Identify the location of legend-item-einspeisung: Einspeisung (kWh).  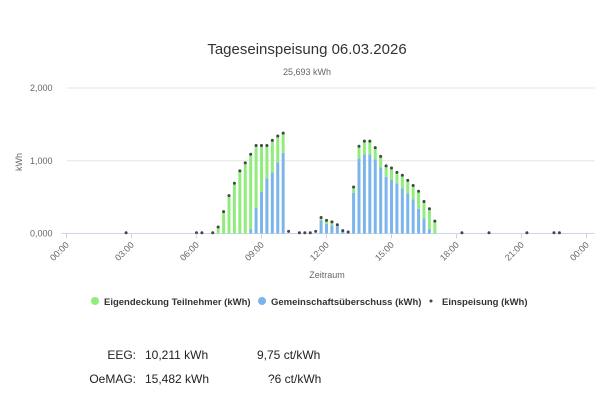
(478, 302).